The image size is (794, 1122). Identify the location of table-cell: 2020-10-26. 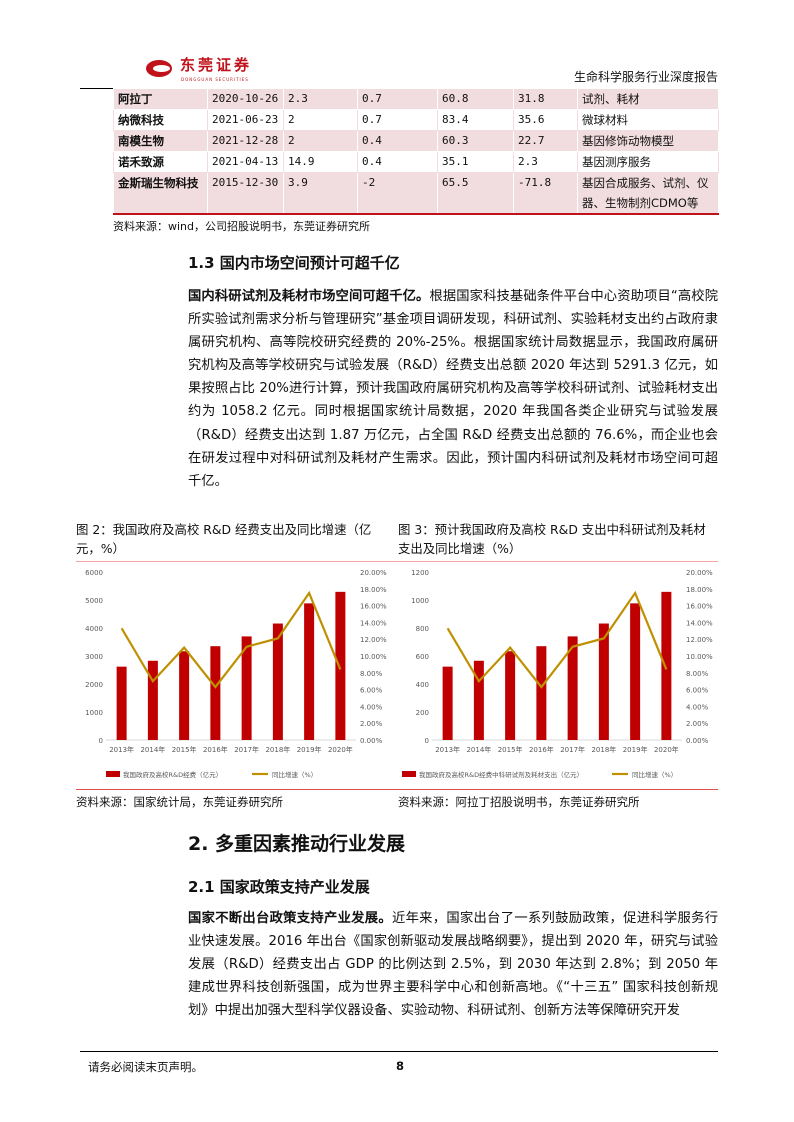
(245, 99).